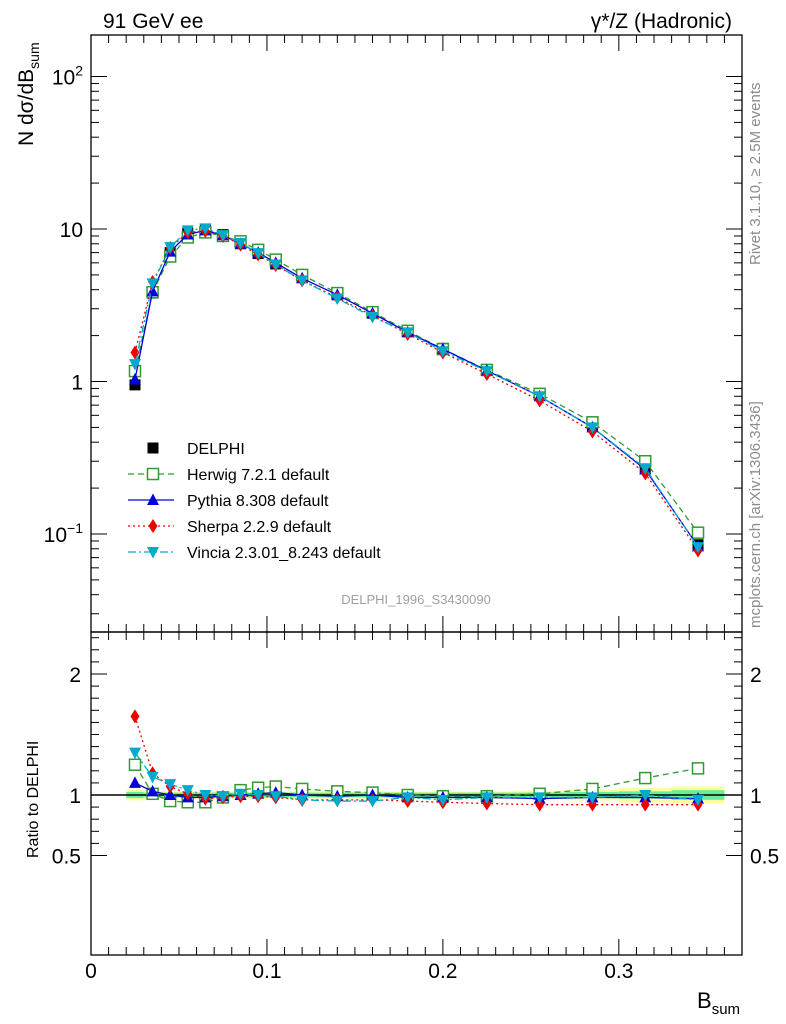  Describe the element at coordinates (704, 1000) in the screenshot. I see `main-xlabel-text: B` at that location.